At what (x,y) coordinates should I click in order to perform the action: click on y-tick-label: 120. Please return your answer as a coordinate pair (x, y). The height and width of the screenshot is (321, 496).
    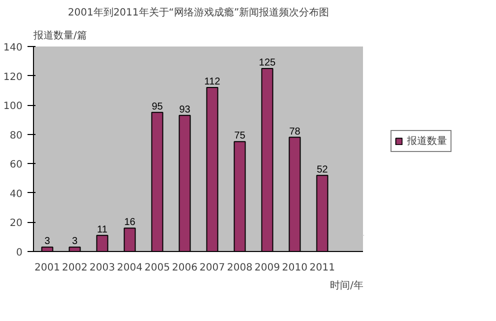
    Looking at the image, I should click on (13, 77).